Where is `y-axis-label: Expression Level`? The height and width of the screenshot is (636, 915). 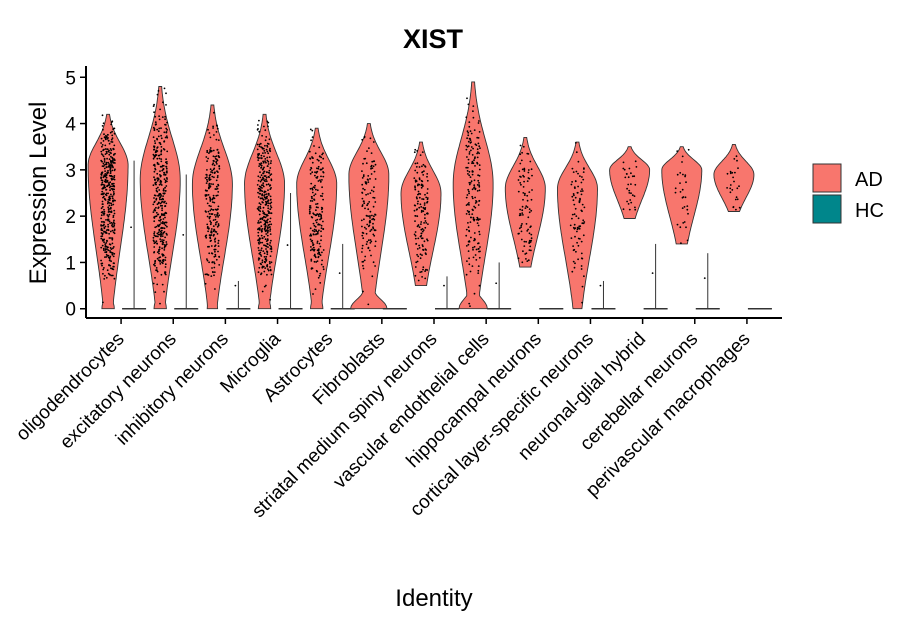 y-axis-label: Expression Level is located at coordinates (38, 193).